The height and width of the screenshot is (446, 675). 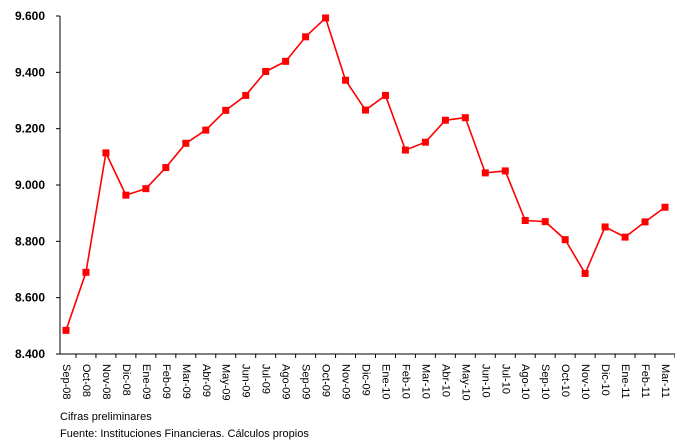 What do you see at coordinates (346, 381) in the screenshot?
I see `x-tick-label: Nov-09` at bounding box center [346, 381].